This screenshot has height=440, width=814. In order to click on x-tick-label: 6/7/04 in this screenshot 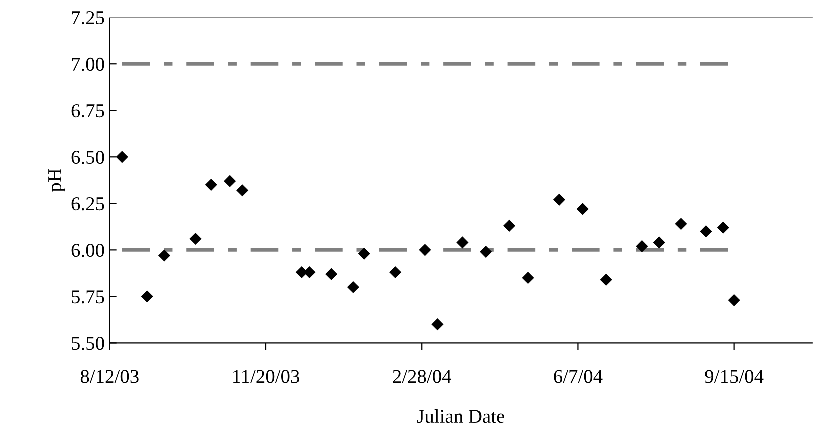, I will do `click(578, 377)`.